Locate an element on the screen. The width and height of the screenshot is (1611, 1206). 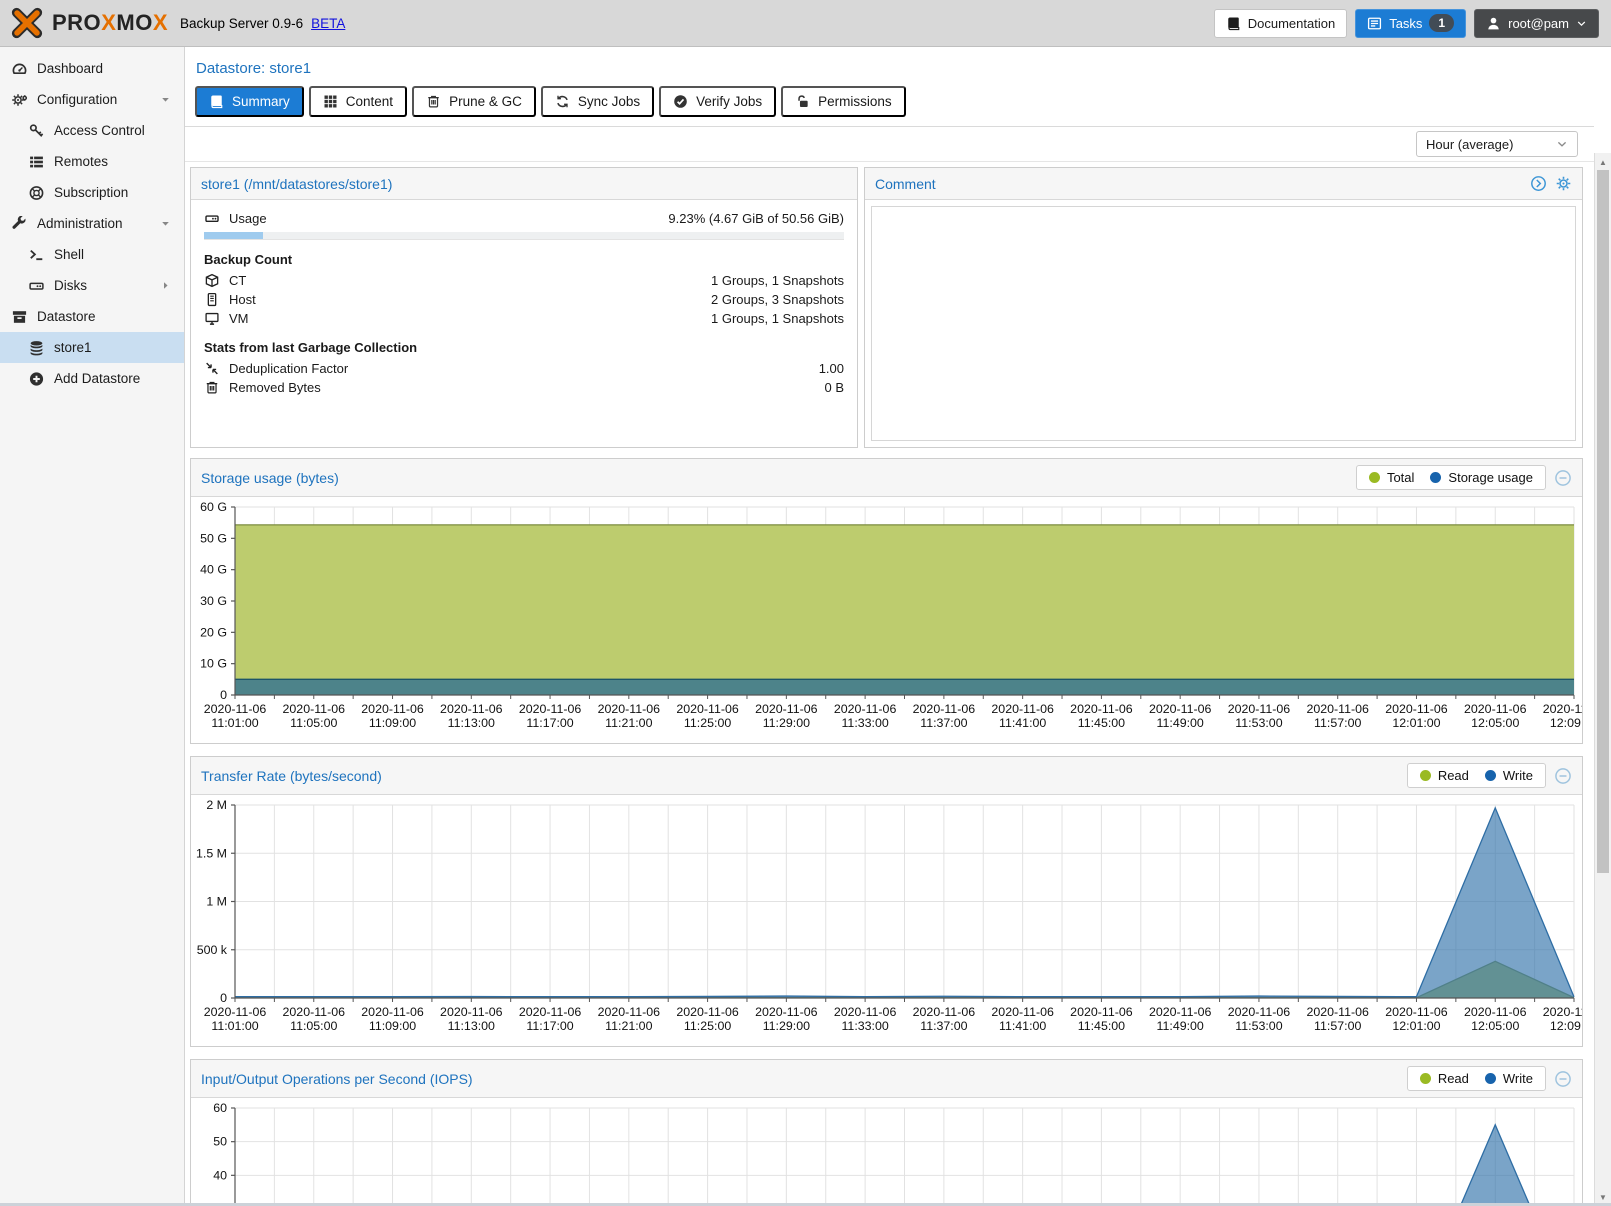
sidebar-item-add-datastore: Add Datastore is located at coordinates (92, 378).